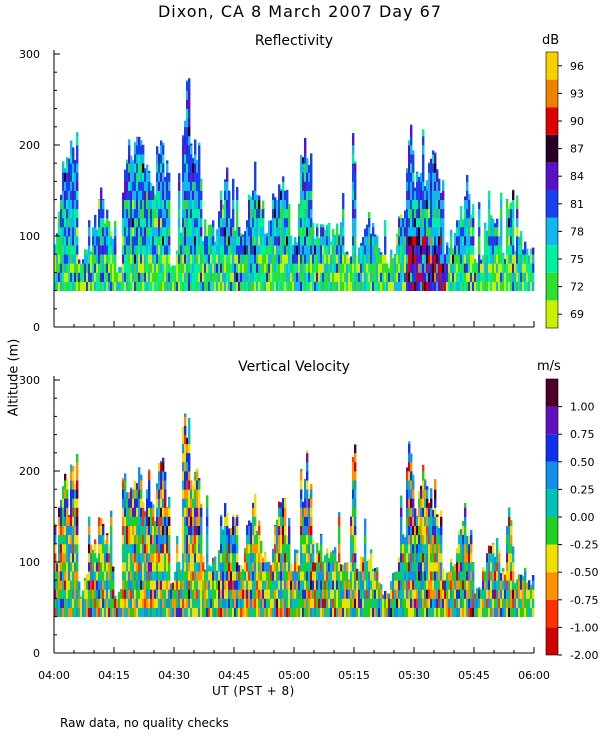 The height and width of the screenshot is (750, 600). I want to click on colorbar-label: 81, so click(577, 204).